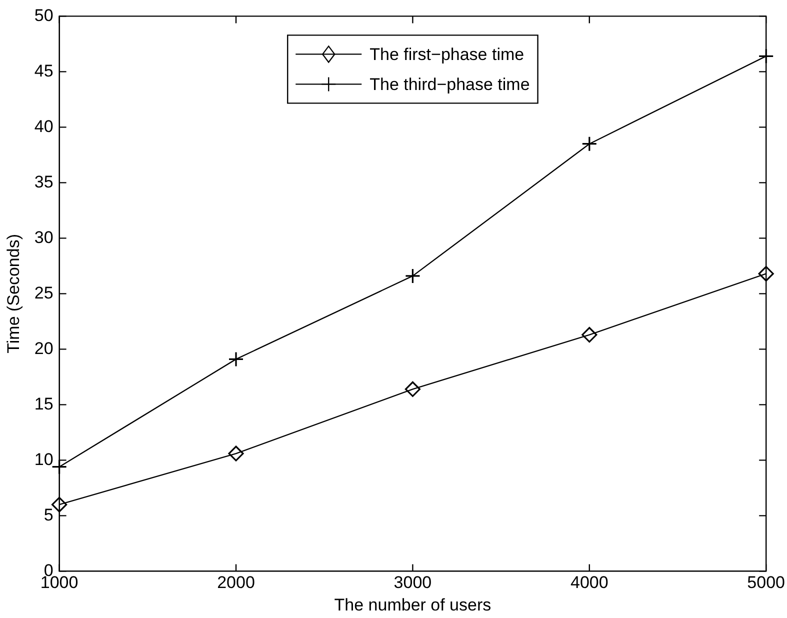  Describe the element at coordinates (44, 126) in the screenshot. I see `y-tick-label: 40` at that location.